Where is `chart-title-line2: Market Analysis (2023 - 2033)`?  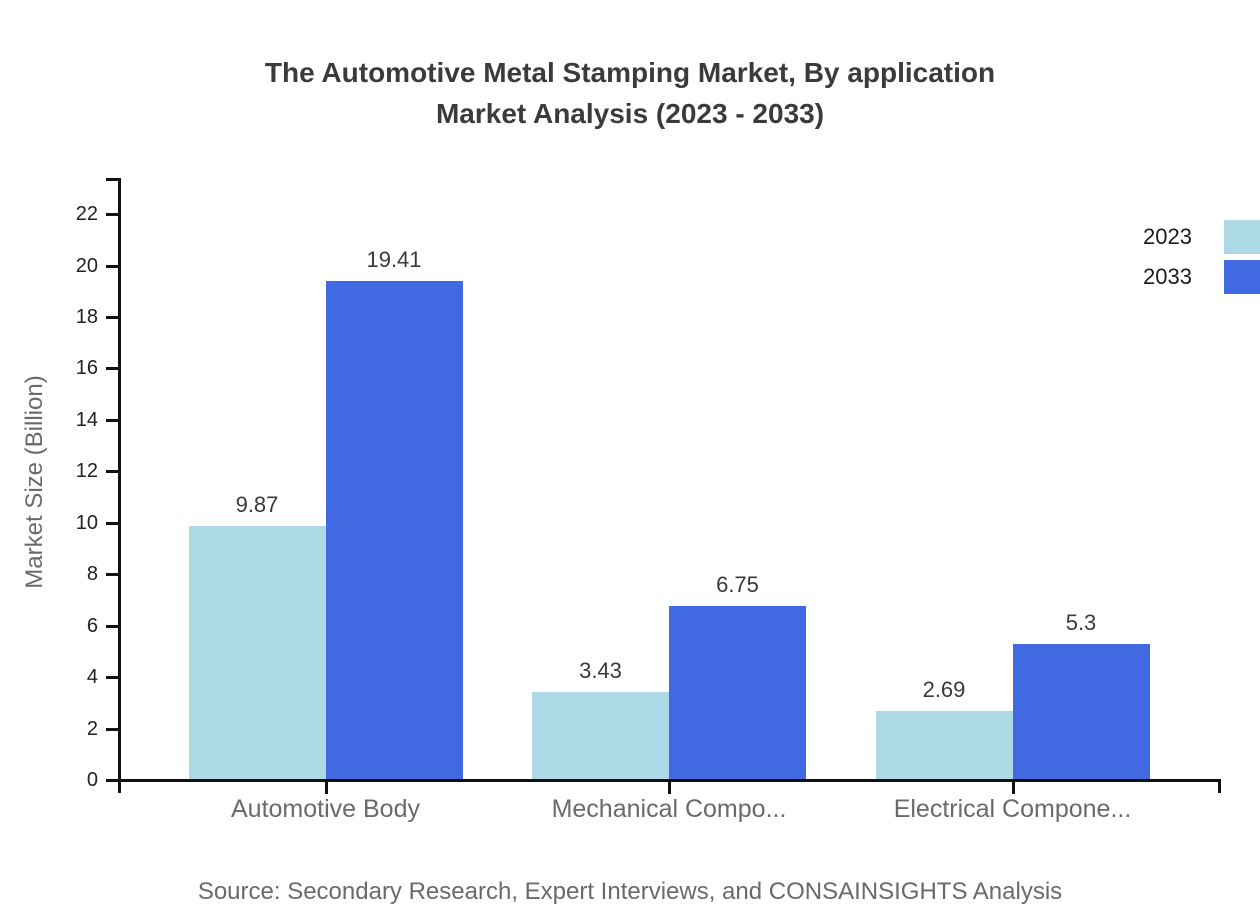
chart-title-line2: Market Analysis (2023 - 2033) is located at coordinates (630, 113).